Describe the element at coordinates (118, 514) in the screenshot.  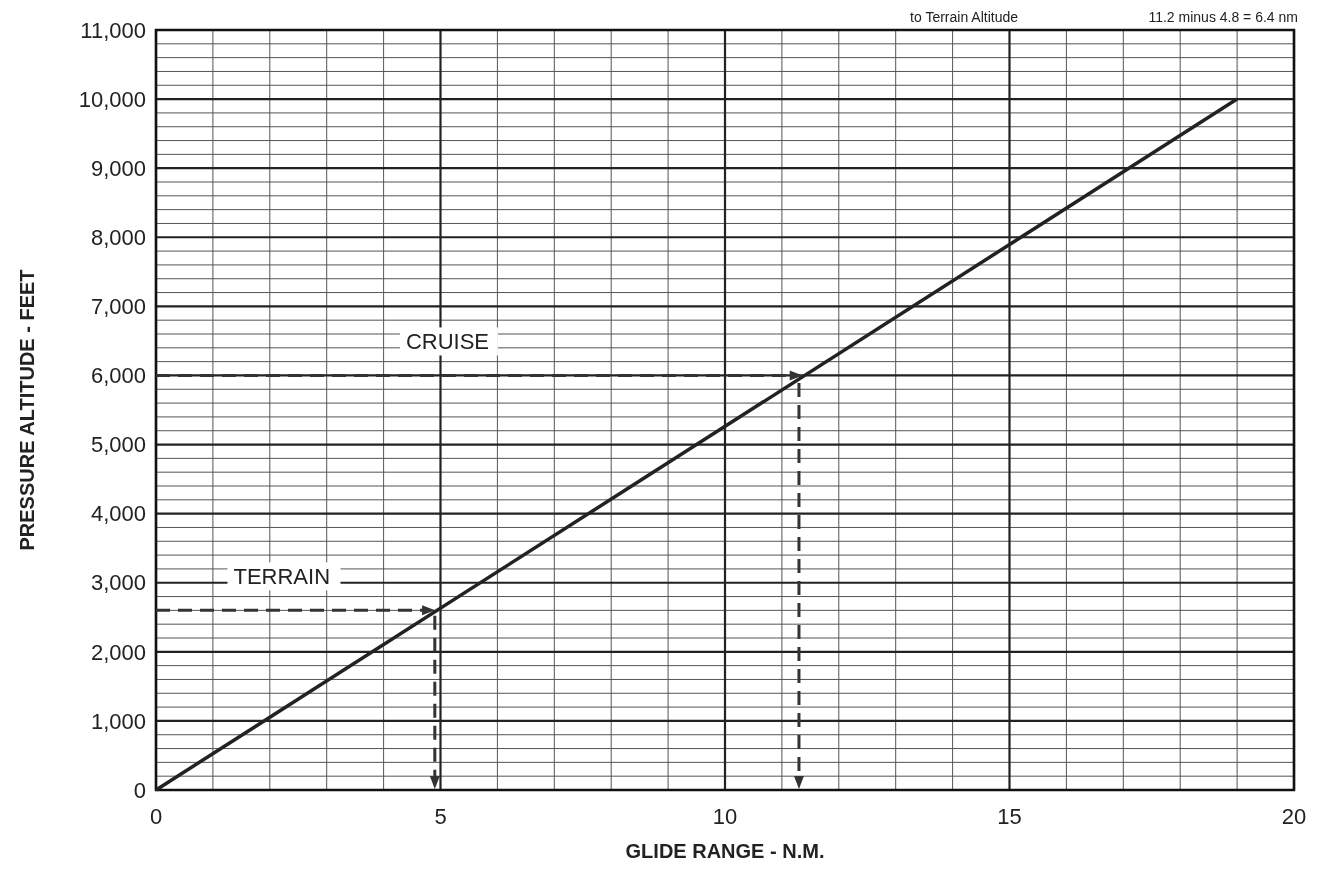
I see `y-tick-label: 4,000` at that location.